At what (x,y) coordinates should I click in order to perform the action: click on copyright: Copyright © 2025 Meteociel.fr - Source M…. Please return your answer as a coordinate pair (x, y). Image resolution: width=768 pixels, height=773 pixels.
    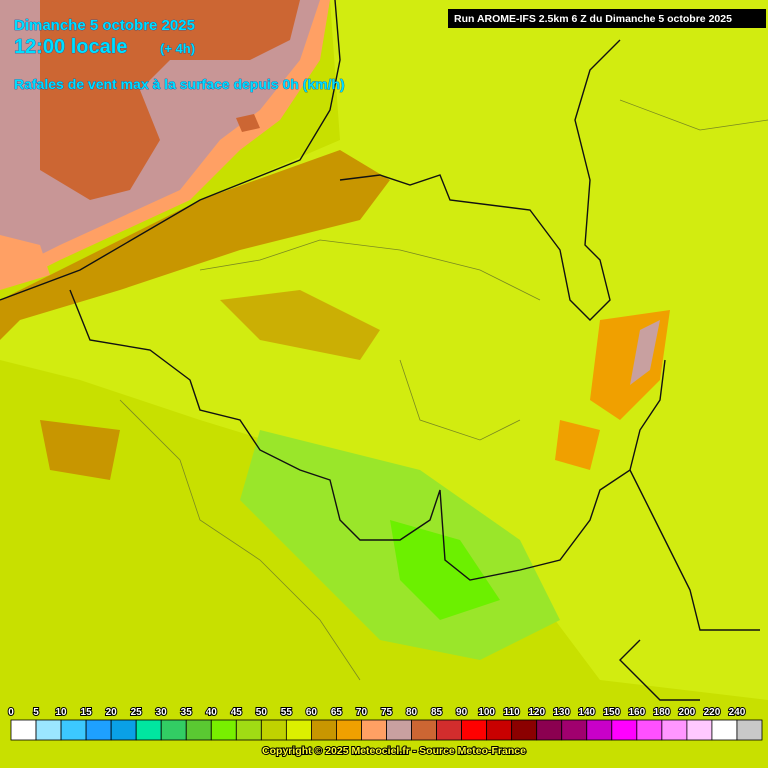
    Looking at the image, I should click on (394, 751).